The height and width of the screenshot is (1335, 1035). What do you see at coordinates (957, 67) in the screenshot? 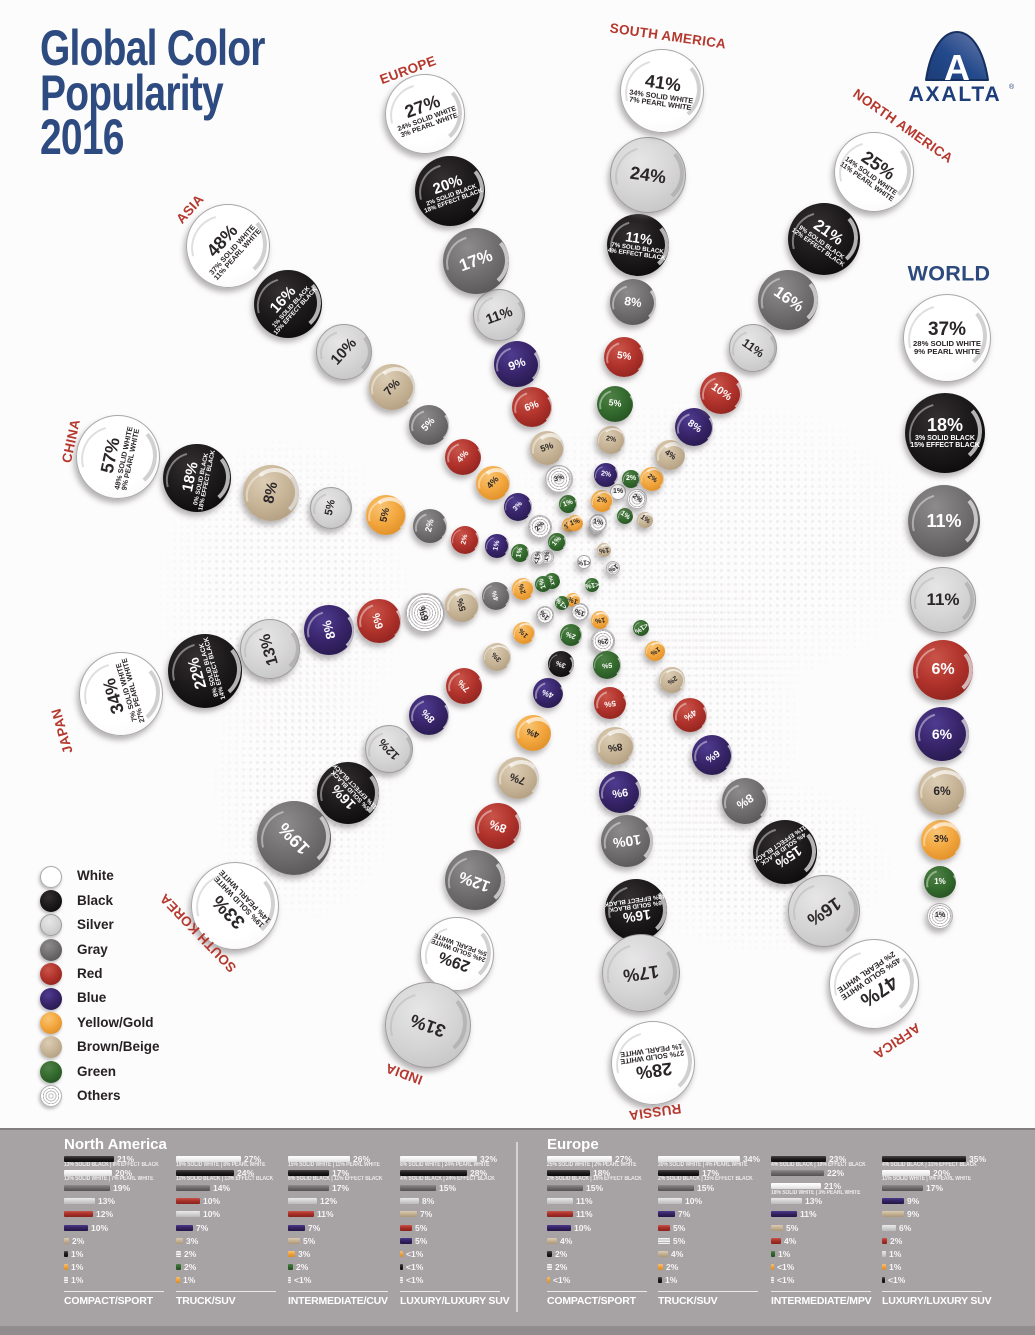
I see `svg-text: A` at bounding box center [957, 67].